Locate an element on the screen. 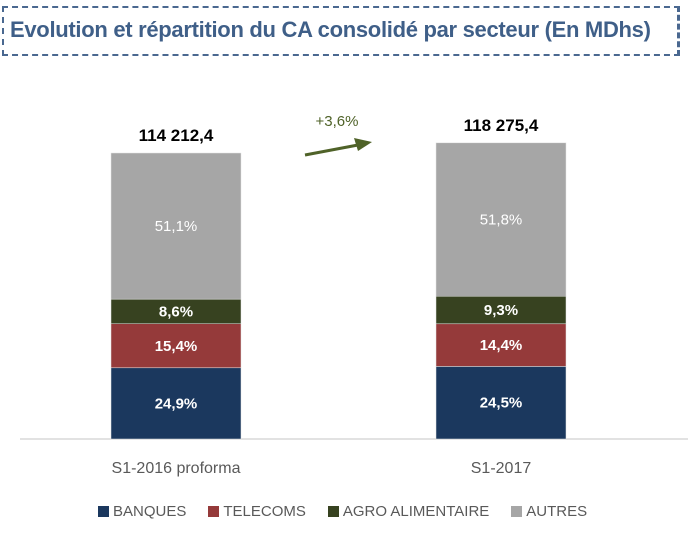 This screenshot has height=554, width=688. legend-label: AUTRES is located at coordinates (557, 511).